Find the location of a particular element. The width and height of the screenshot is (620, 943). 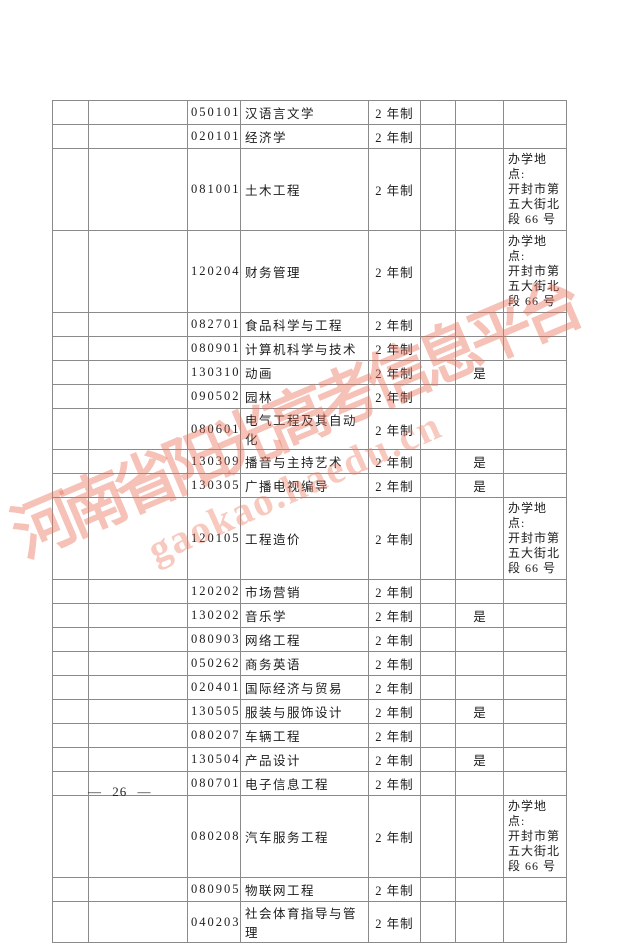

code-cell: 130305 is located at coordinates (214, 485).